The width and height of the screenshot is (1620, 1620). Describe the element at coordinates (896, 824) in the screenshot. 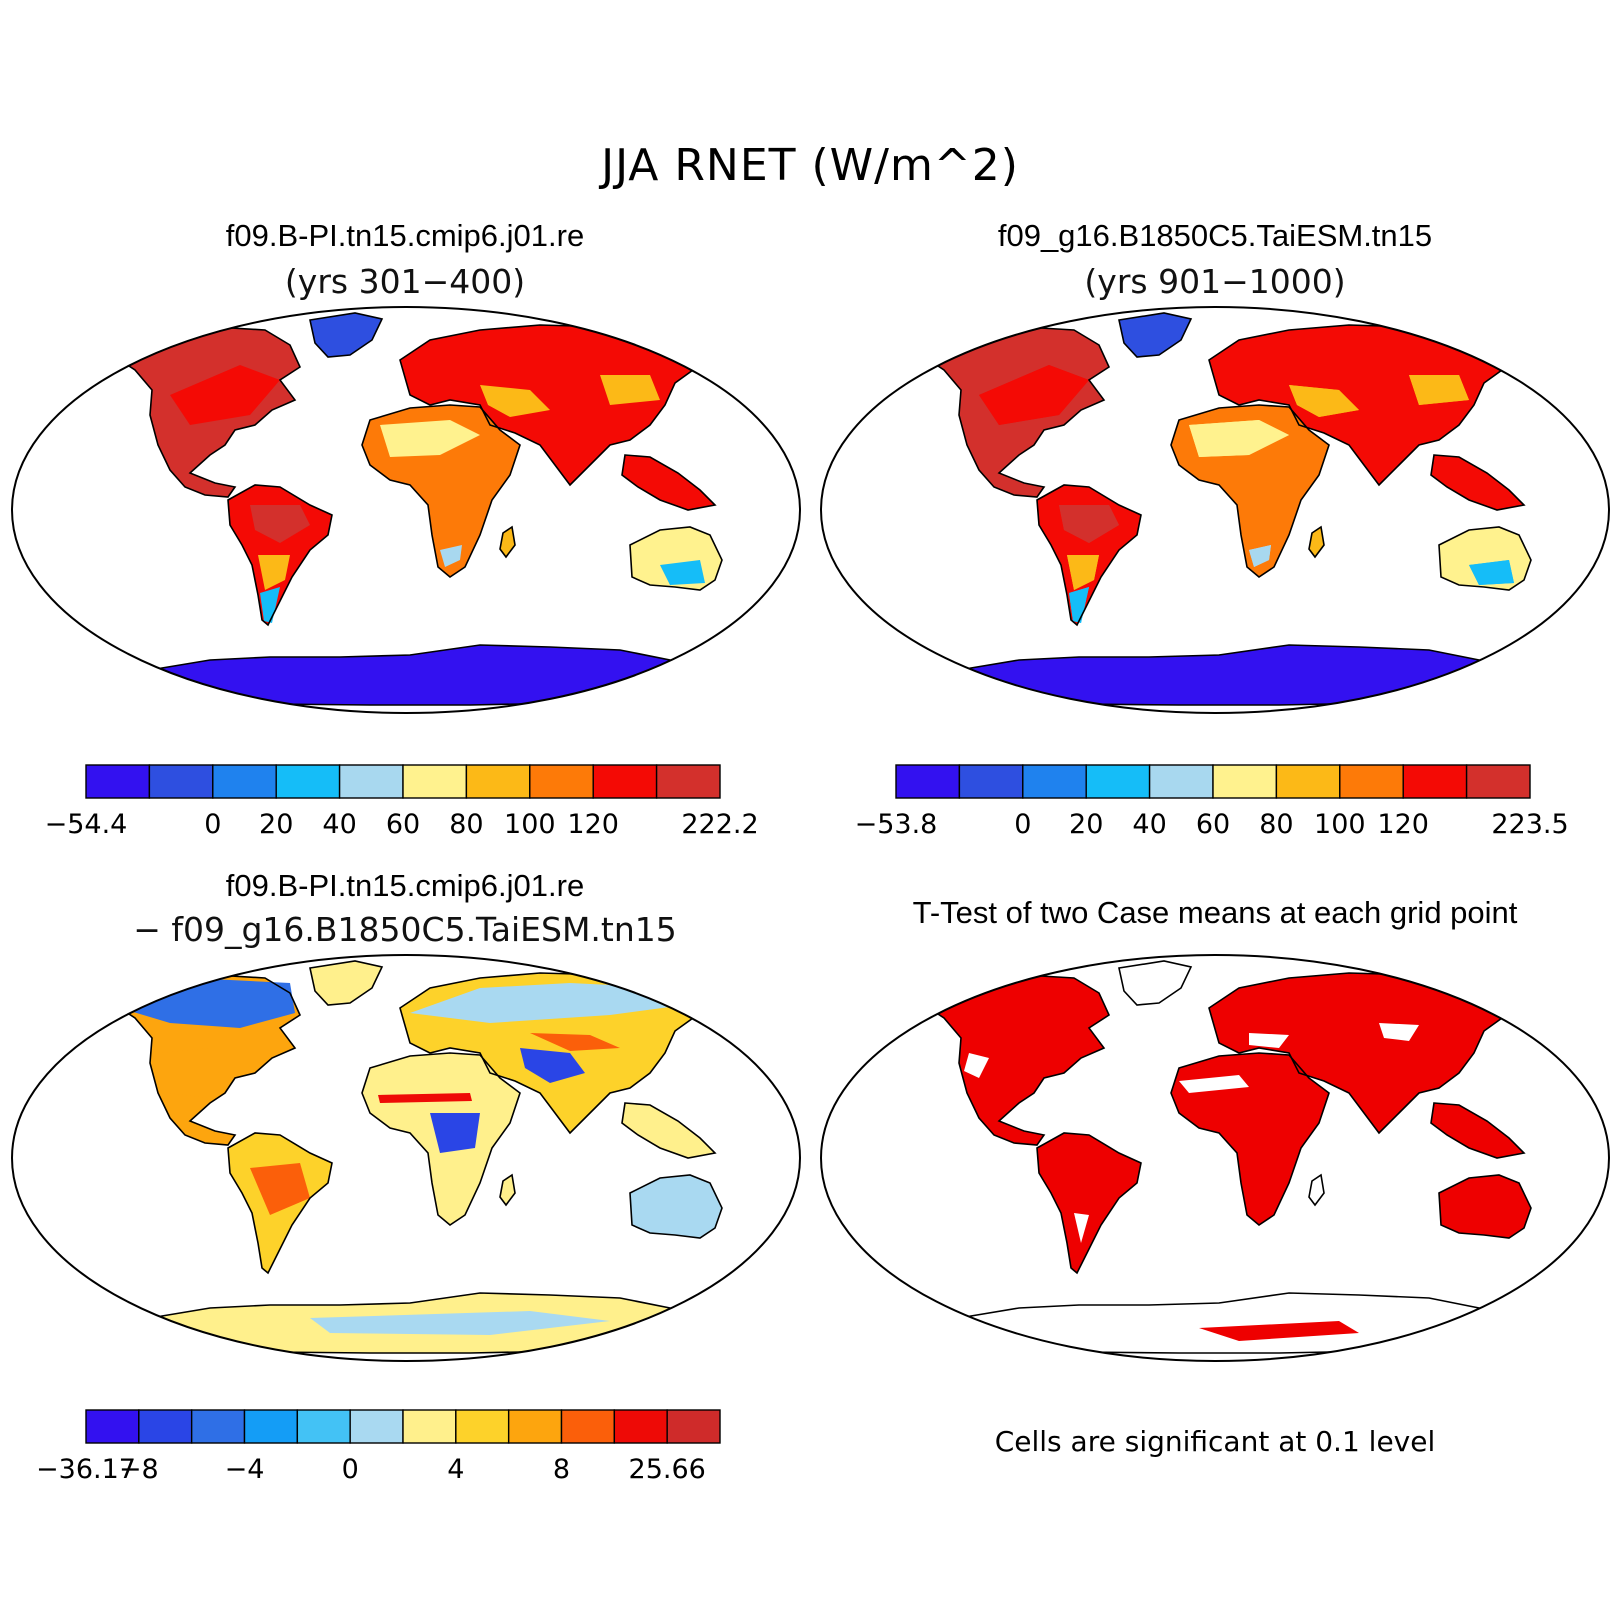

I see `colorbar-label: −53.8` at that location.